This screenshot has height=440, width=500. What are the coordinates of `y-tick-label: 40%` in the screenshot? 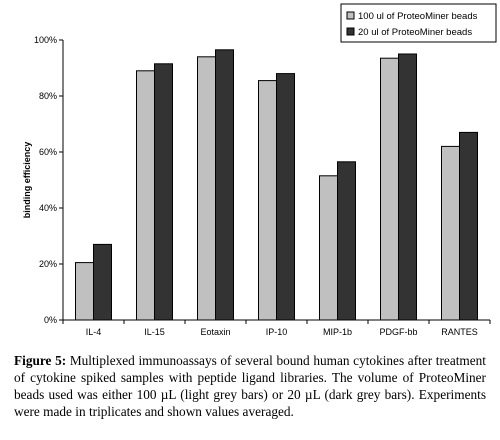 It's located at (48, 208).